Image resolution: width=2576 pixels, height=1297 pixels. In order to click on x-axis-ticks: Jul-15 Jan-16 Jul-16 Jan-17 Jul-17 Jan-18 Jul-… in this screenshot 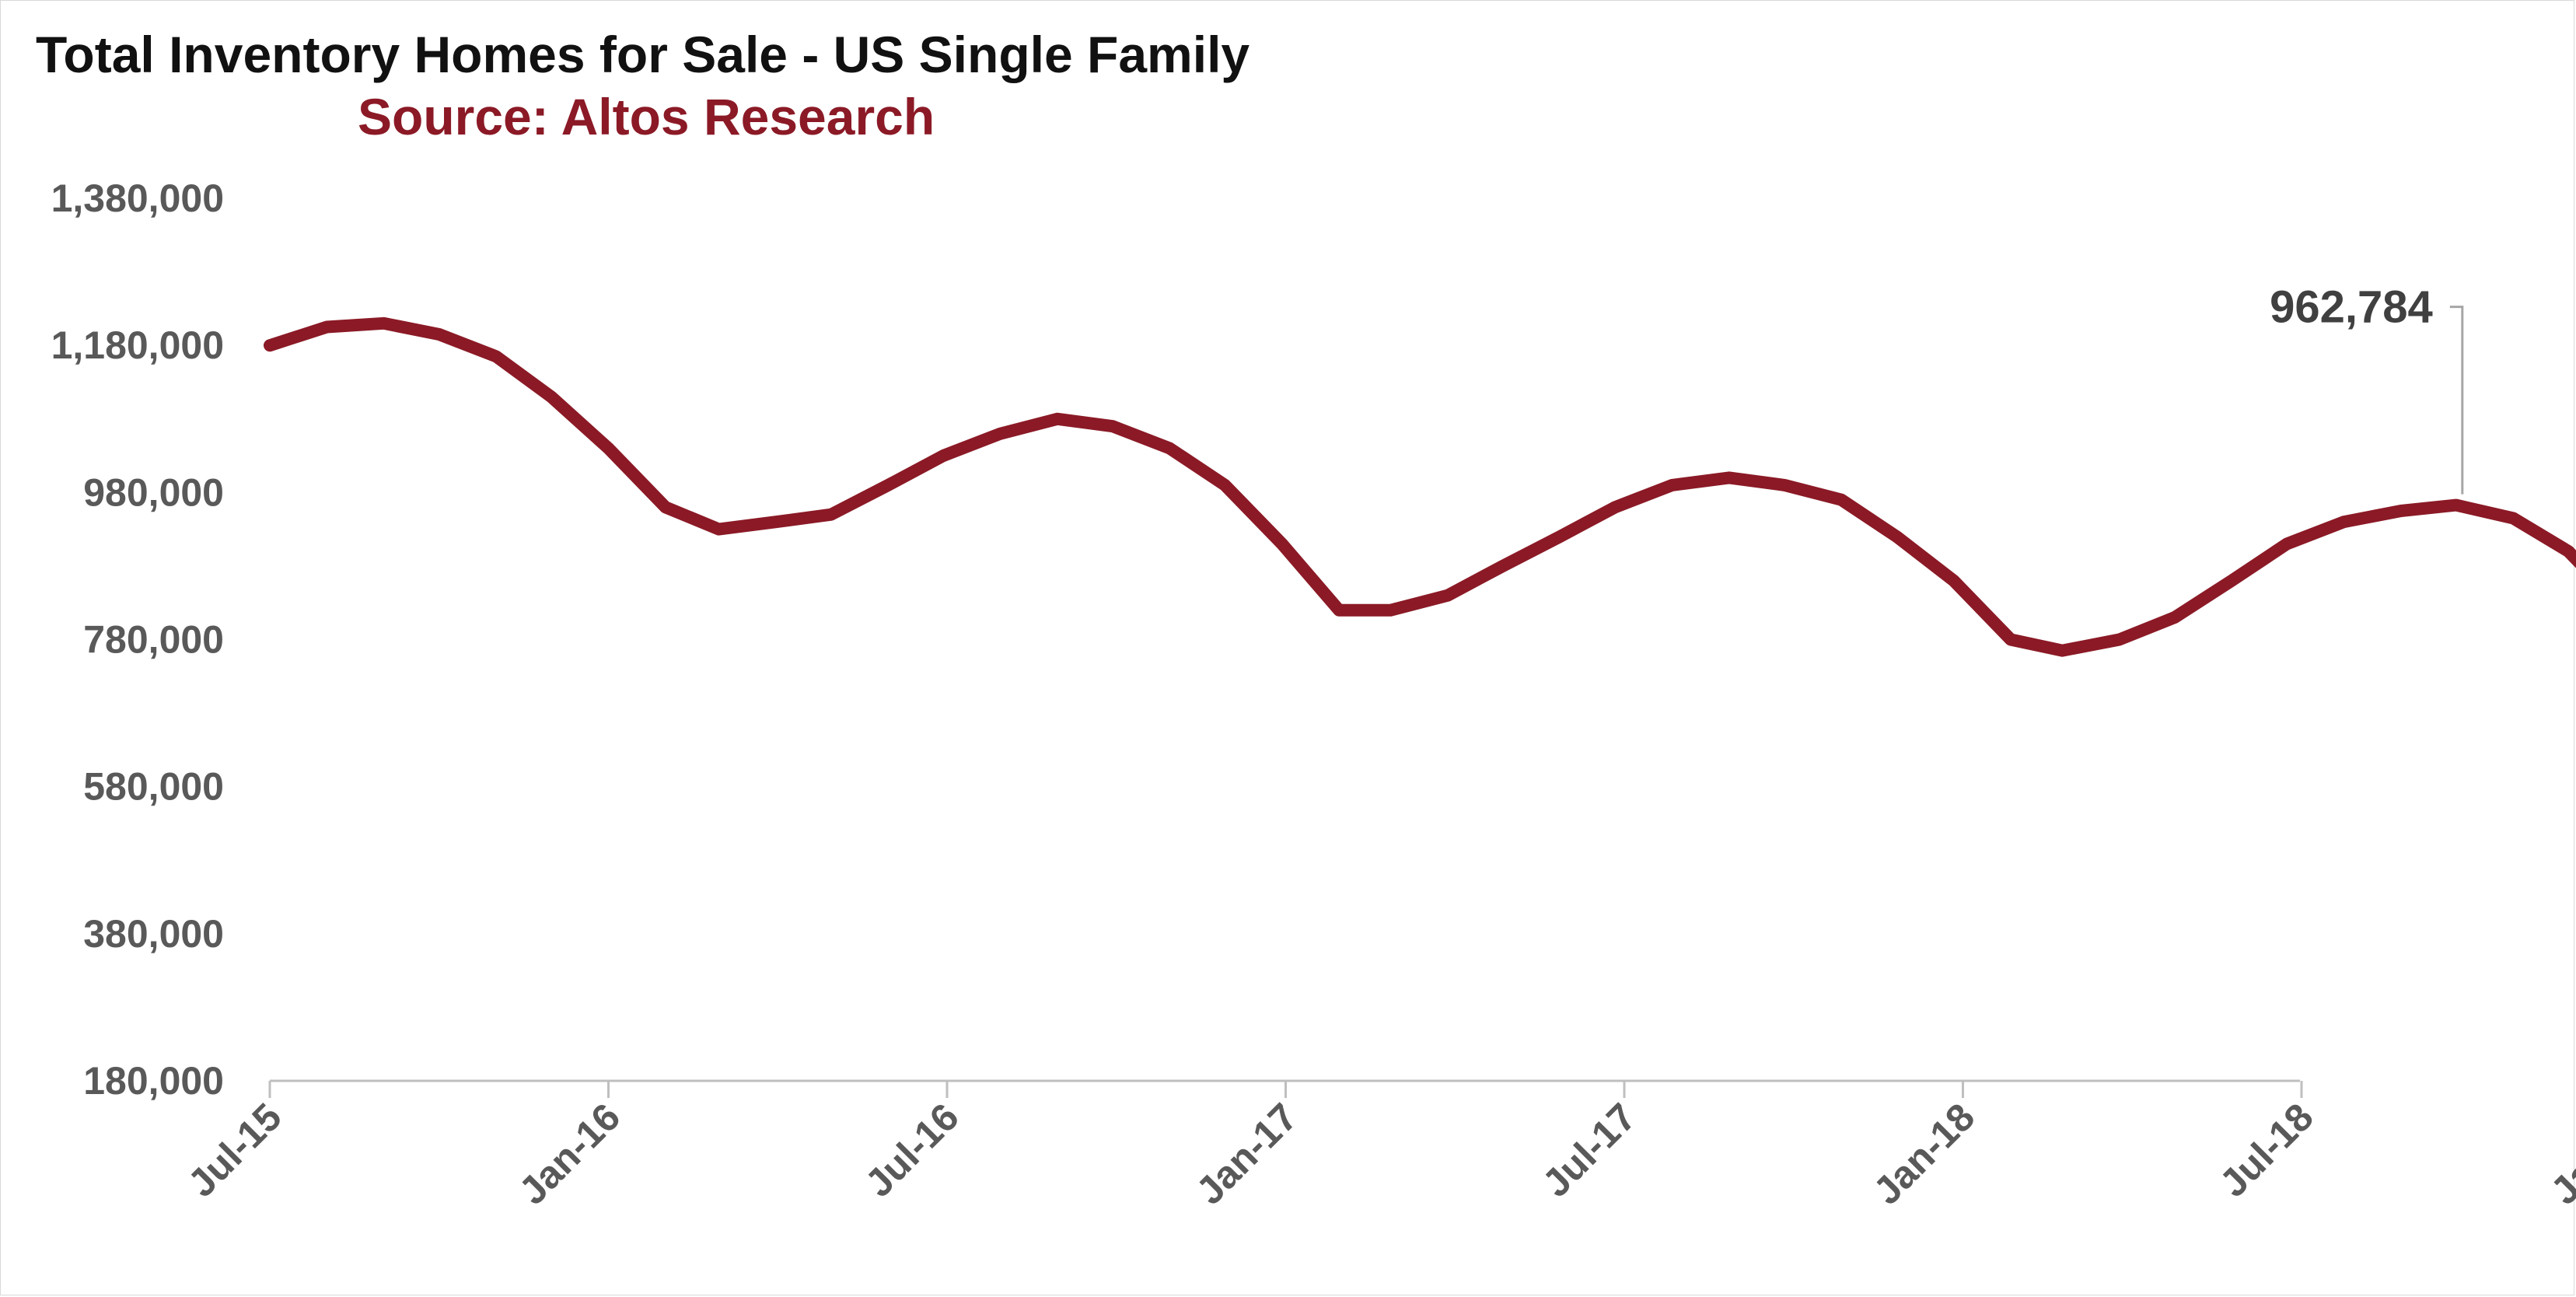, I will do `click(1378, 1147)`.